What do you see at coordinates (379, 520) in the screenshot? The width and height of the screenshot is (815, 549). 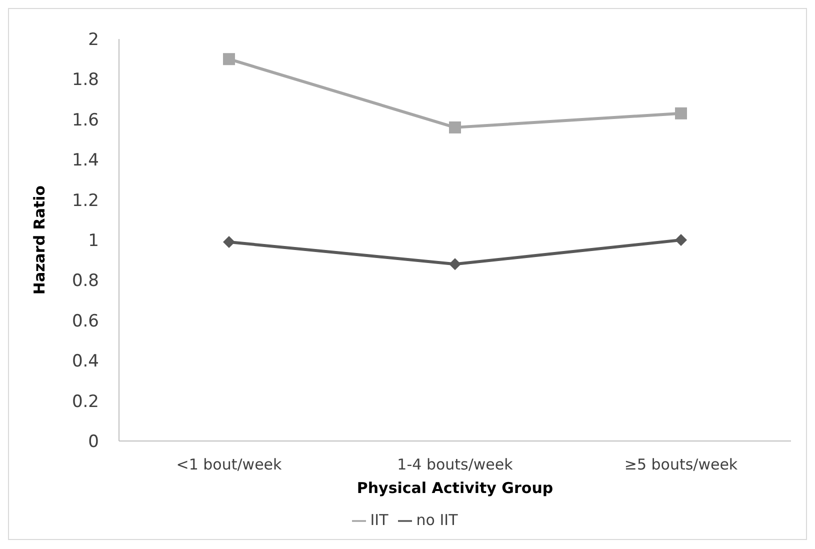 I see `legend-label: IIT` at bounding box center [379, 520].